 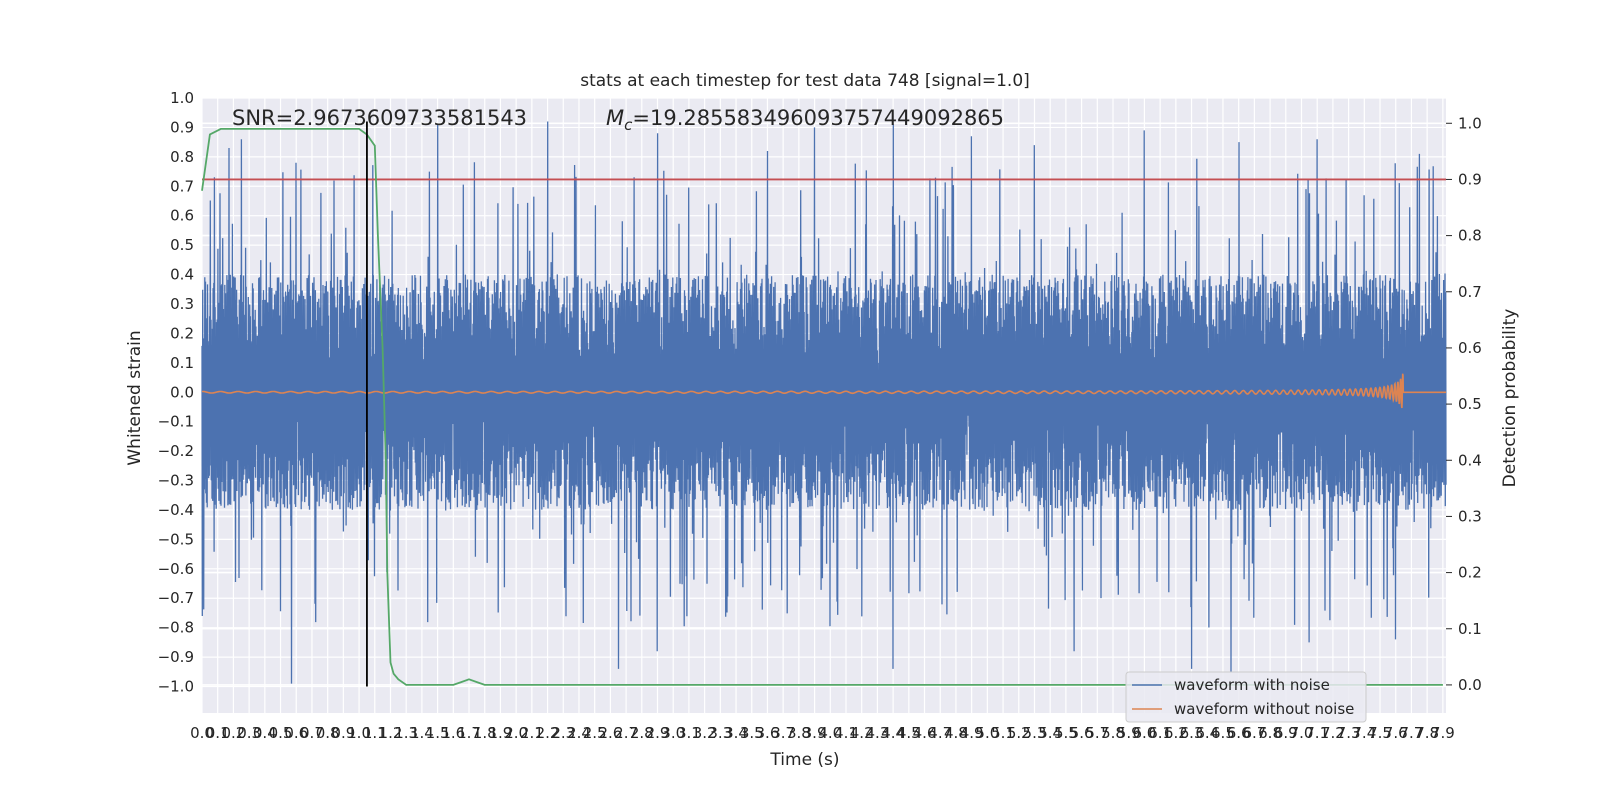 What do you see at coordinates (846, 733) in the screenshot?
I see `x-tick-label: 4.1` at bounding box center [846, 733].